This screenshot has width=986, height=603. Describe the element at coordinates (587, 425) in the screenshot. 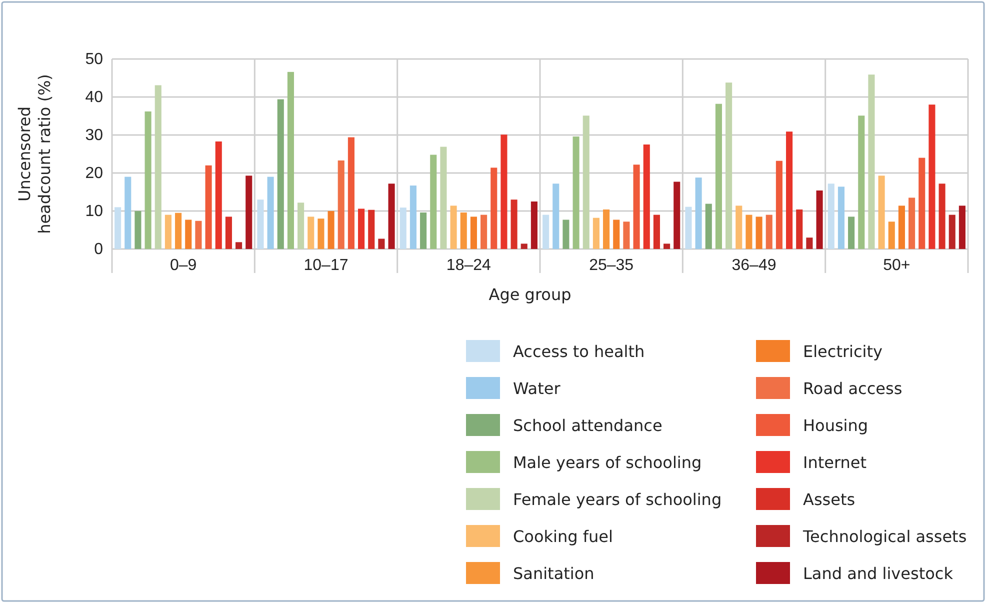

I see `legend-label: School attendance` at that location.